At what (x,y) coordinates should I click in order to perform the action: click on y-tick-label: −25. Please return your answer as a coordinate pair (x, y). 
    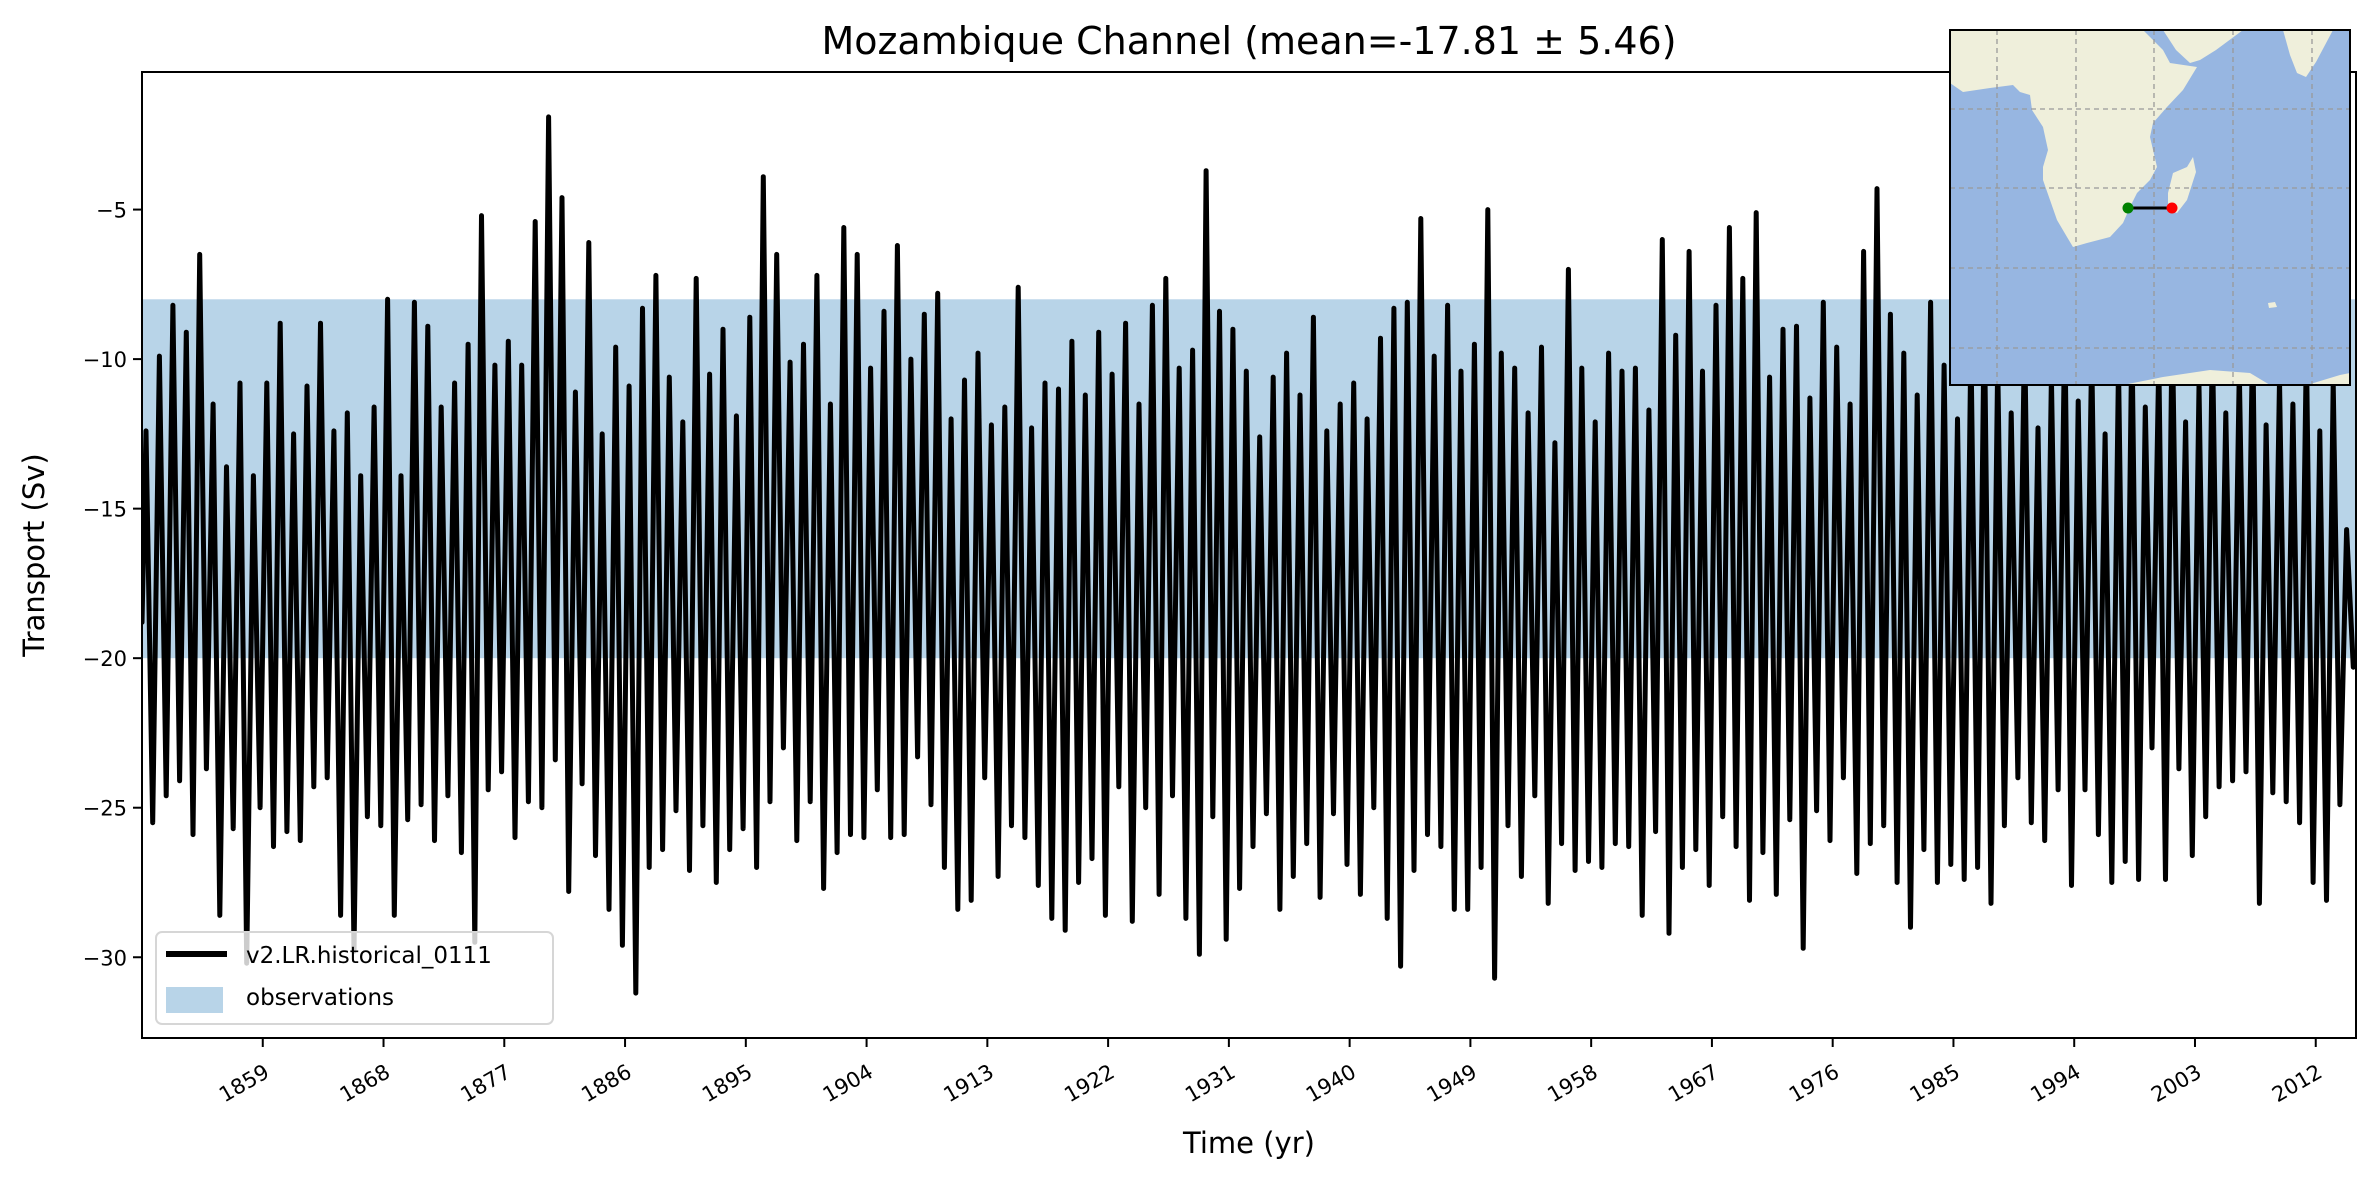
    Looking at the image, I should click on (105, 809).